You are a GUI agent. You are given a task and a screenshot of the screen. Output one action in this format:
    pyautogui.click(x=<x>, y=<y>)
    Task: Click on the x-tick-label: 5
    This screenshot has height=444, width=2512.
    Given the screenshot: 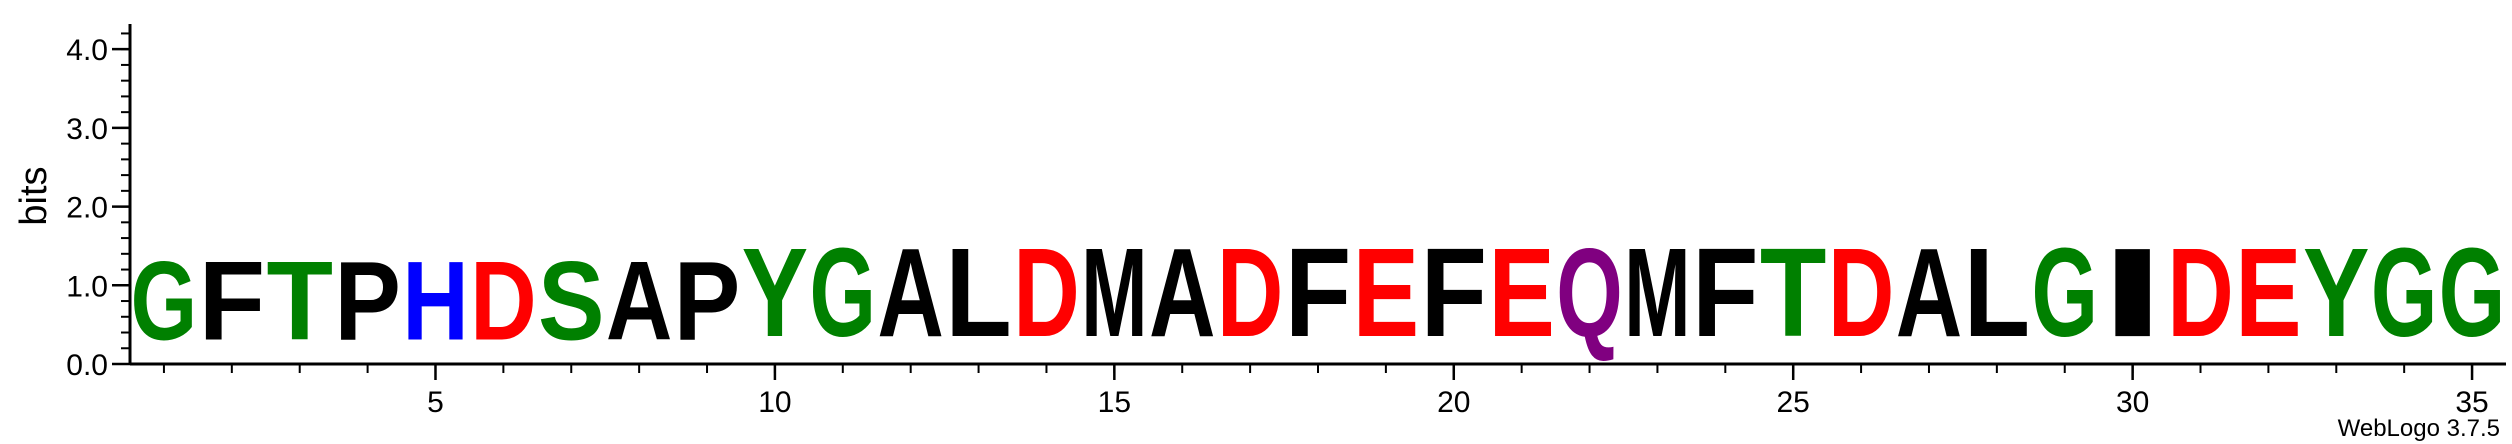 What is the action you would take?
    pyautogui.click(x=435, y=402)
    